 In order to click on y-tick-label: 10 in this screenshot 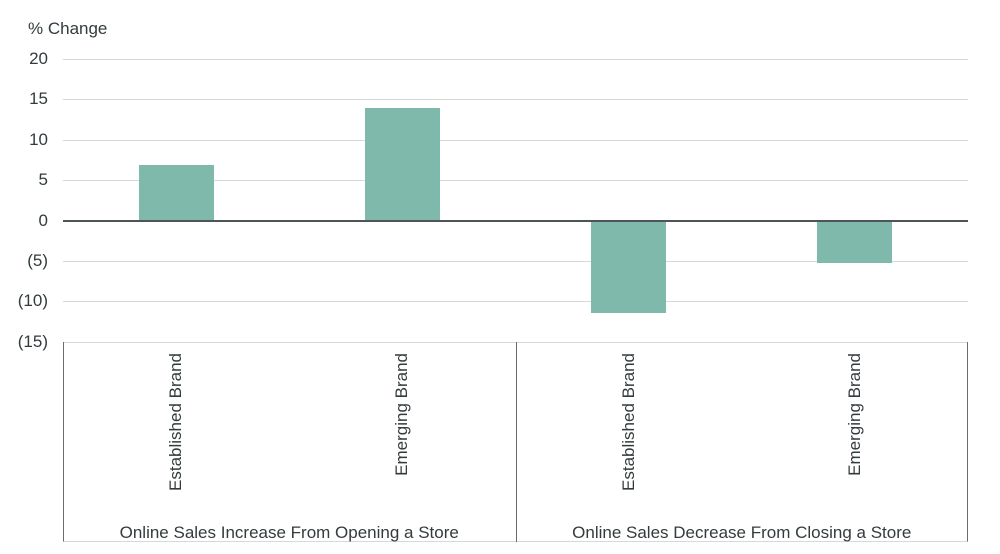, I will do `click(38, 139)`.